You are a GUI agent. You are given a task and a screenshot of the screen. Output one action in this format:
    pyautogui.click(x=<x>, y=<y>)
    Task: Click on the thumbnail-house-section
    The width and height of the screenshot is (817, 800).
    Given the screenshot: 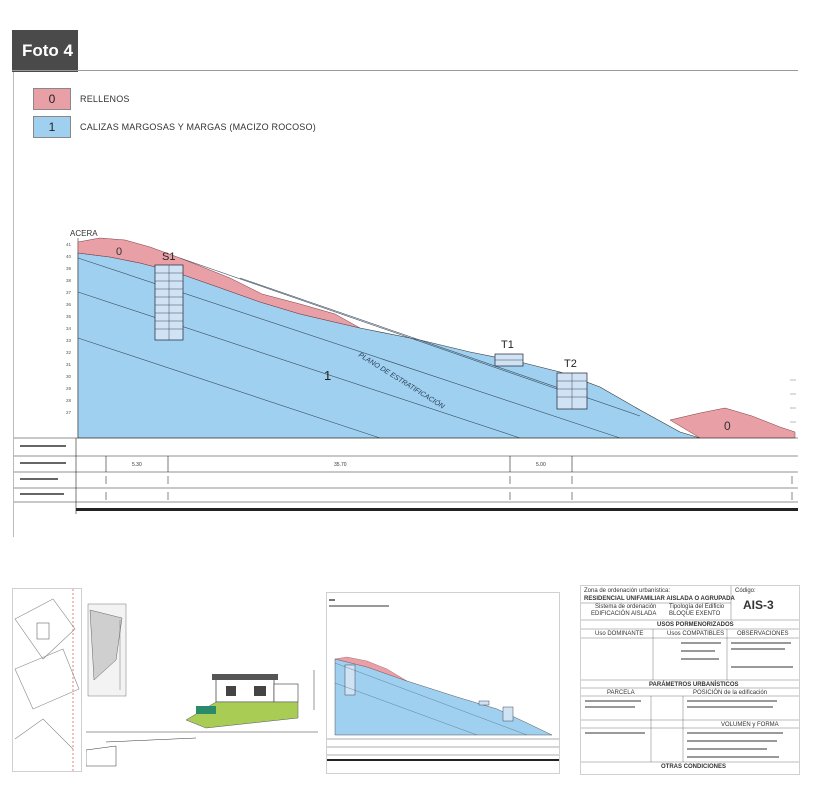 What is the action you would take?
    pyautogui.click(x=202, y=686)
    